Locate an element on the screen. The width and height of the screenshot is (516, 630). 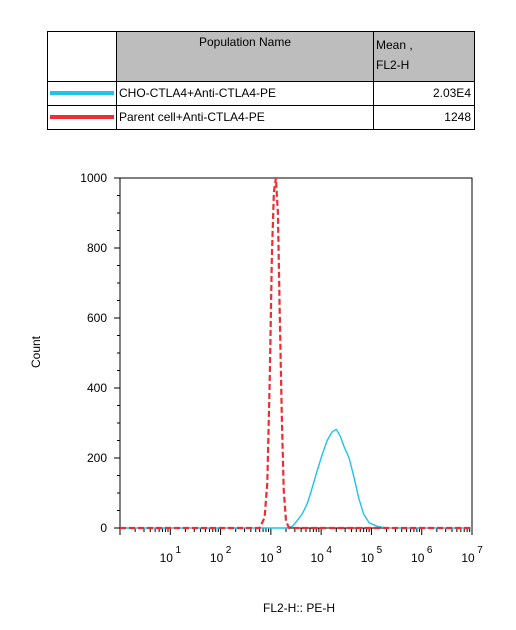
legend-header-swatch-cell is located at coordinates (82, 56).